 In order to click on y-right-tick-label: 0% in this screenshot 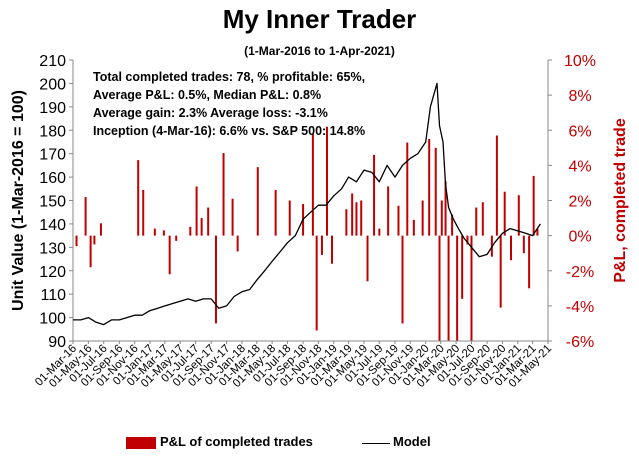, I will do `click(579, 237)`.